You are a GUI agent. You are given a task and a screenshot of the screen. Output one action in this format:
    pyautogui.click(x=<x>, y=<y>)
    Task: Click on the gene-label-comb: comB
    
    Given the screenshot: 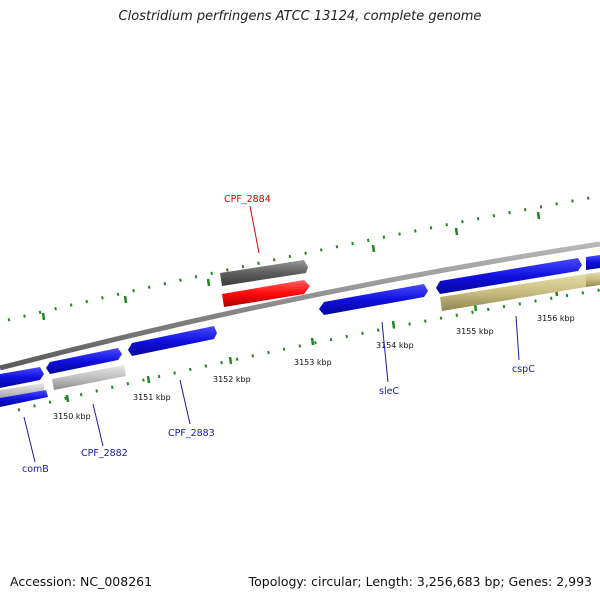 What is the action you would take?
    pyautogui.click(x=35, y=469)
    